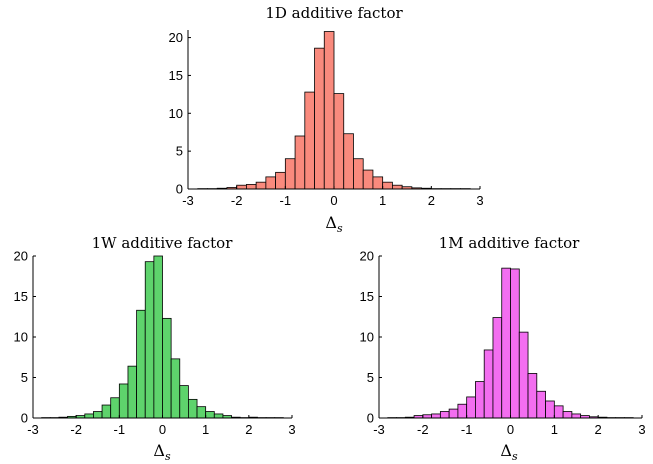  What do you see at coordinates (510, 243) in the screenshot?
I see `chart-title: 1M additive factor` at bounding box center [510, 243].